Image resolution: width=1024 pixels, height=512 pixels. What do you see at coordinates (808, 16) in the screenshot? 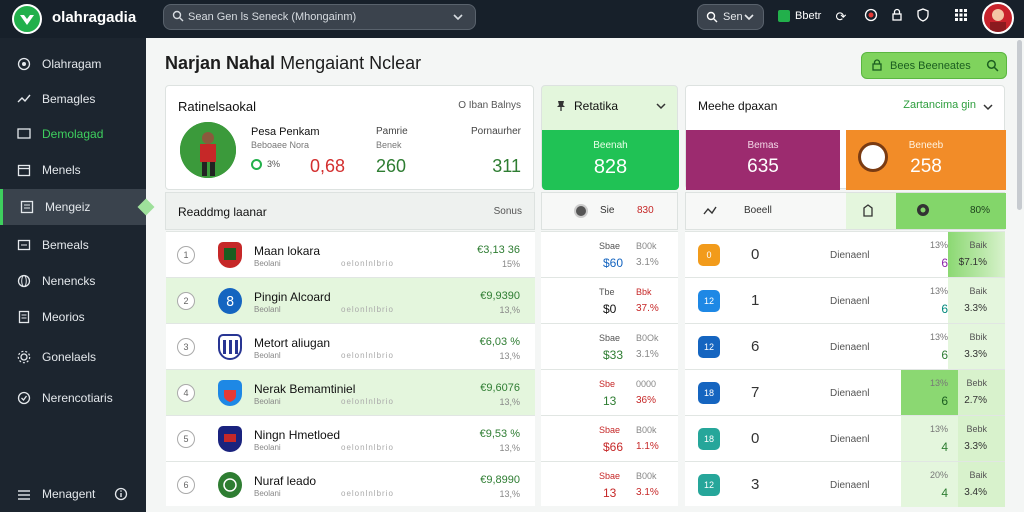
I see `live-label: Bbetr` at bounding box center [808, 16].